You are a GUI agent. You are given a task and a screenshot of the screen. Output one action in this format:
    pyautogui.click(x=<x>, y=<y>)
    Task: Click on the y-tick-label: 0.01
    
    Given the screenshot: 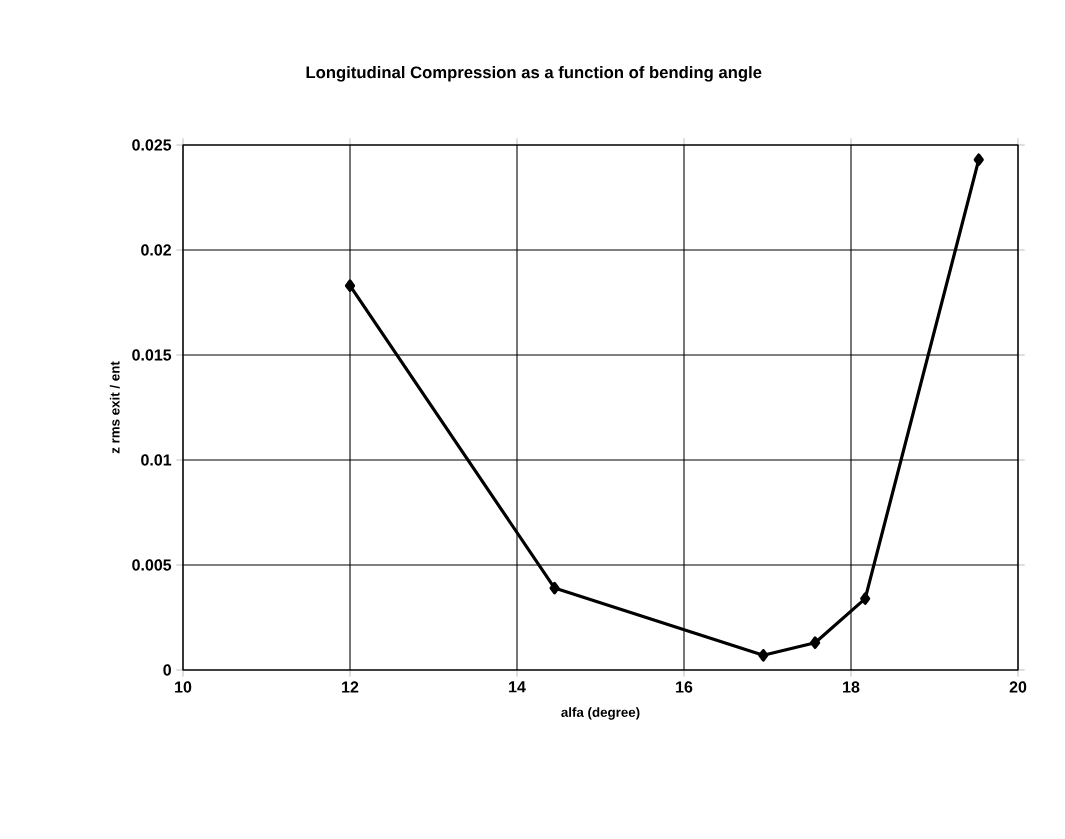 What is the action you would take?
    pyautogui.click(x=156, y=460)
    